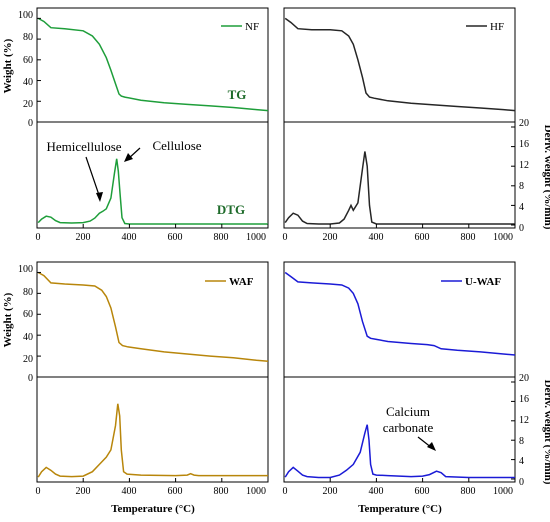 This screenshot has height=522, width=550. What do you see at coordinates (83, 146) in the screenshot?
I see `hemicellulose-label: Hemicellulose` at bounding box center [83, 146].